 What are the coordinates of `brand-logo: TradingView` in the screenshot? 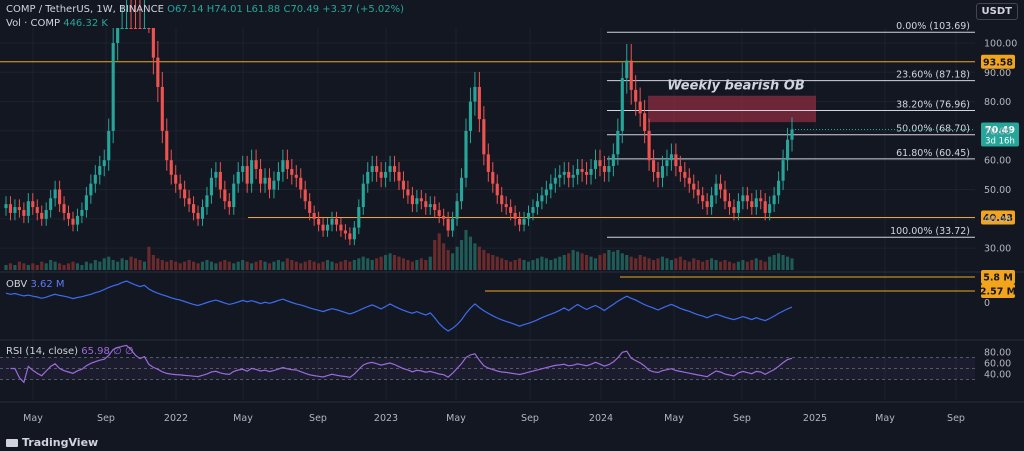 It's located at (52, 442).